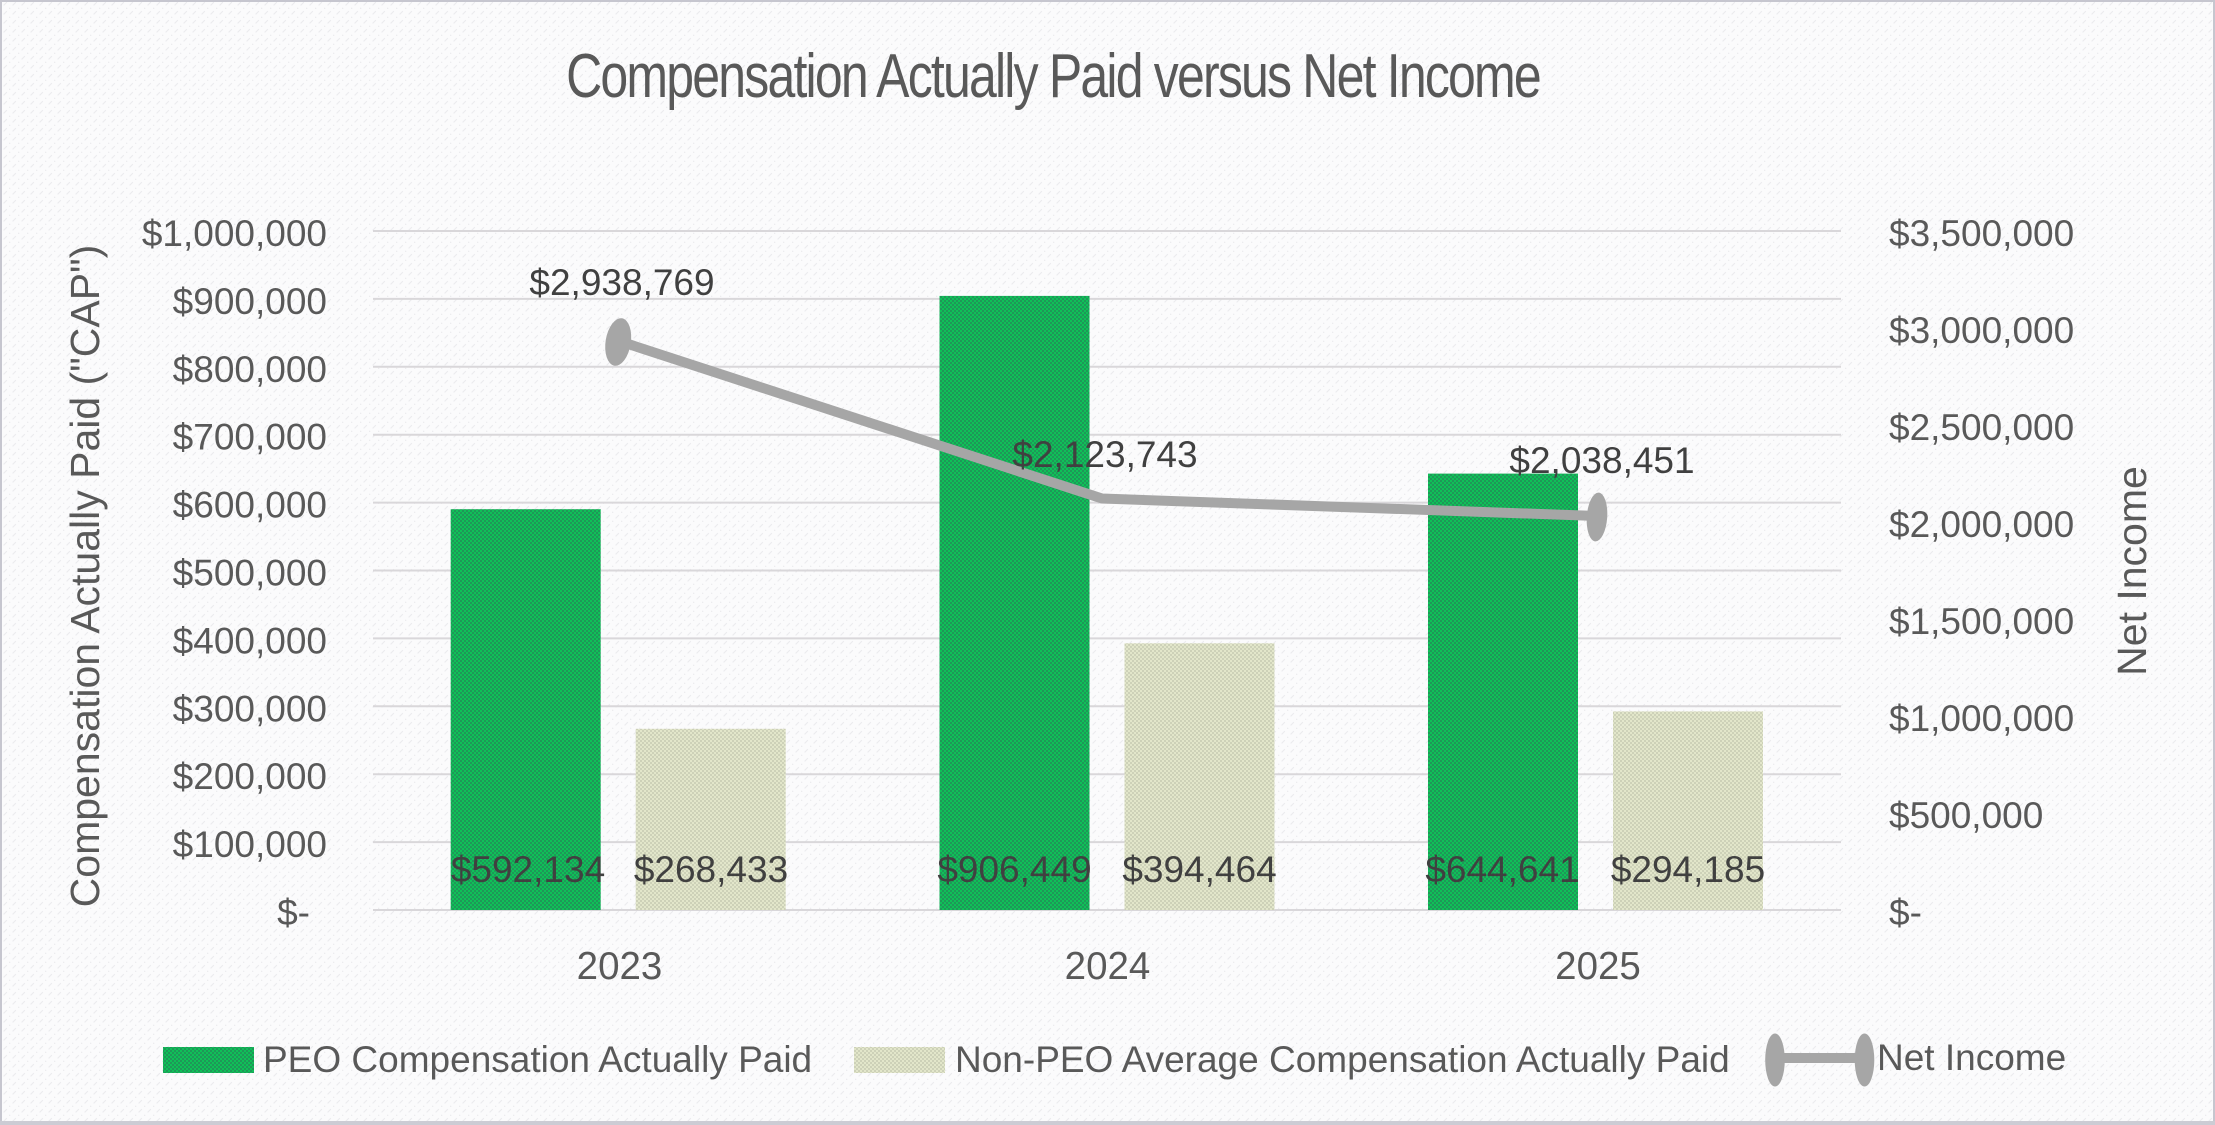  Describe the element at coordinates (537, 1059) in the screenshot. I see `svg-text: PEO Compensation Actually Paid` at that location.